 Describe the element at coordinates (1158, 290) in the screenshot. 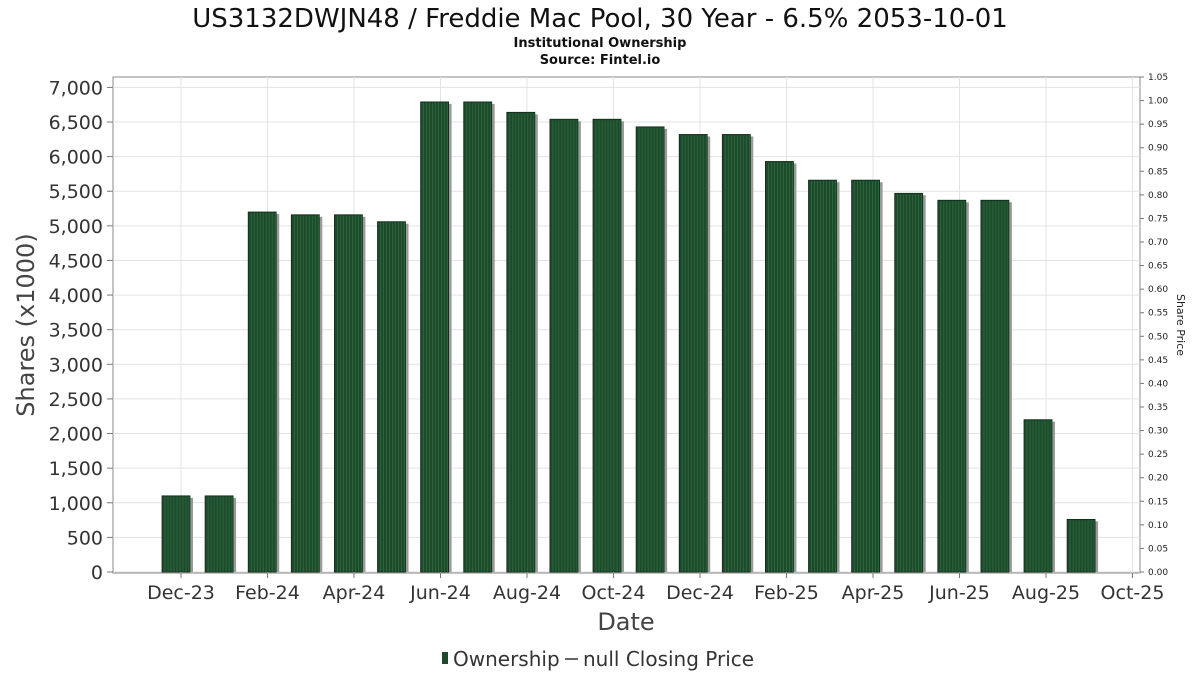

I see `y2-tick-label: 0.60` at that location.